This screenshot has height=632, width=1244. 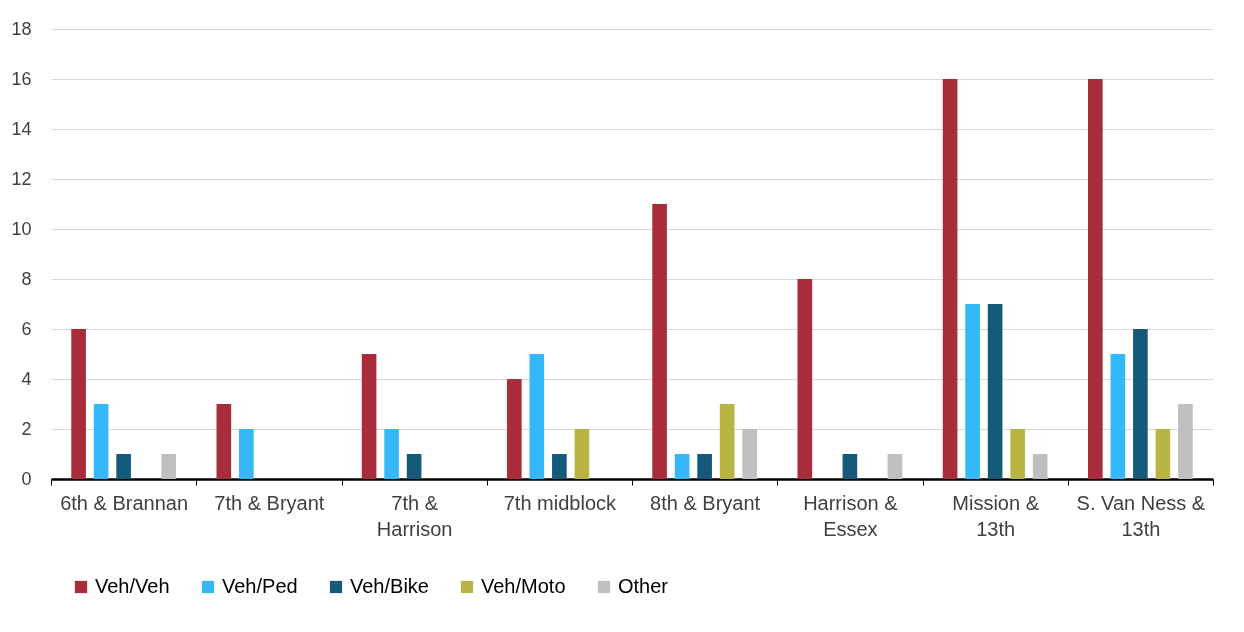 What do you see at coordinates (26, 428) in the screenshot?
I see `y-tick-label: 2` at bounding box center [26, 428].